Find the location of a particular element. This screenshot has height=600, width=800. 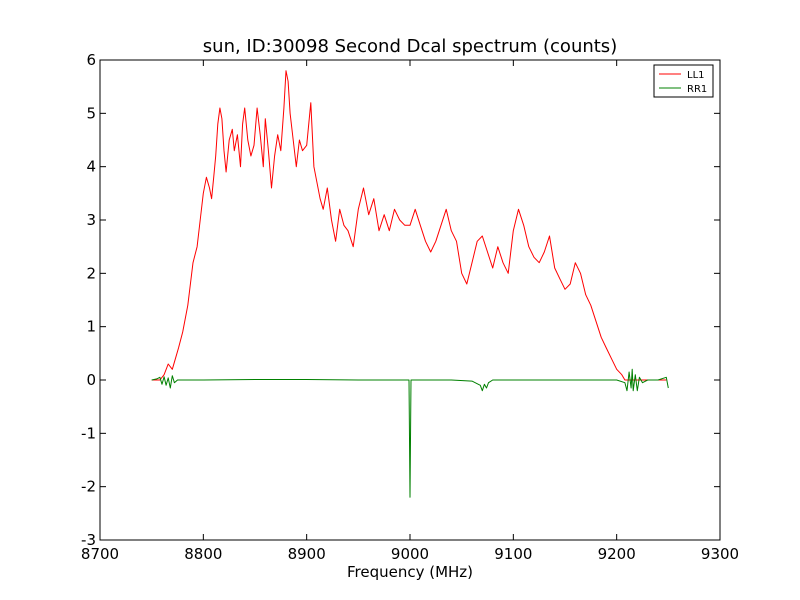

series-line-rr1 is located at coordinates (410, 433).